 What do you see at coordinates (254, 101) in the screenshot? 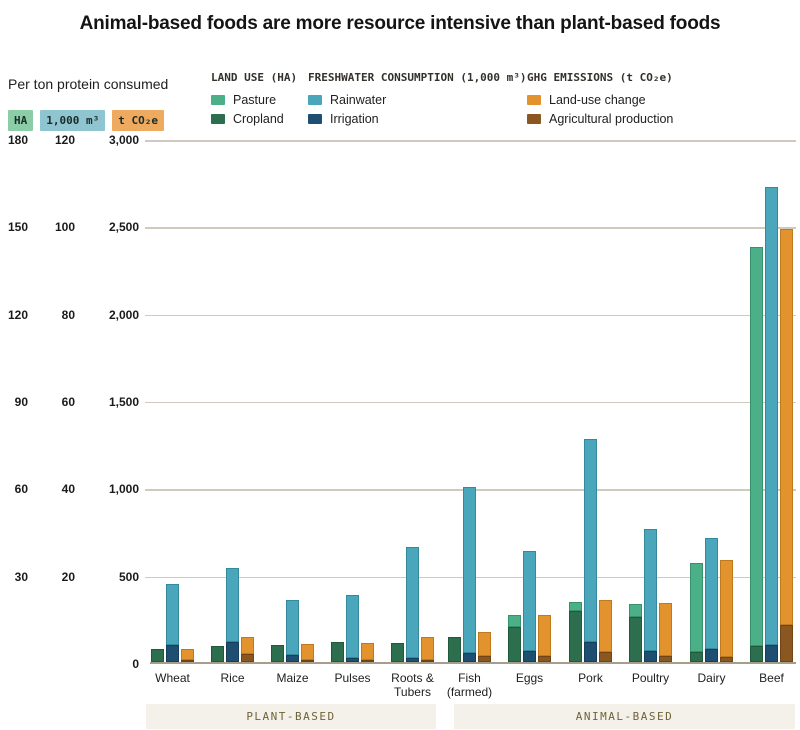
I see `legend-land-use: LAND USE (HA) Pasture Cropland` at bounding box center [254, 101].